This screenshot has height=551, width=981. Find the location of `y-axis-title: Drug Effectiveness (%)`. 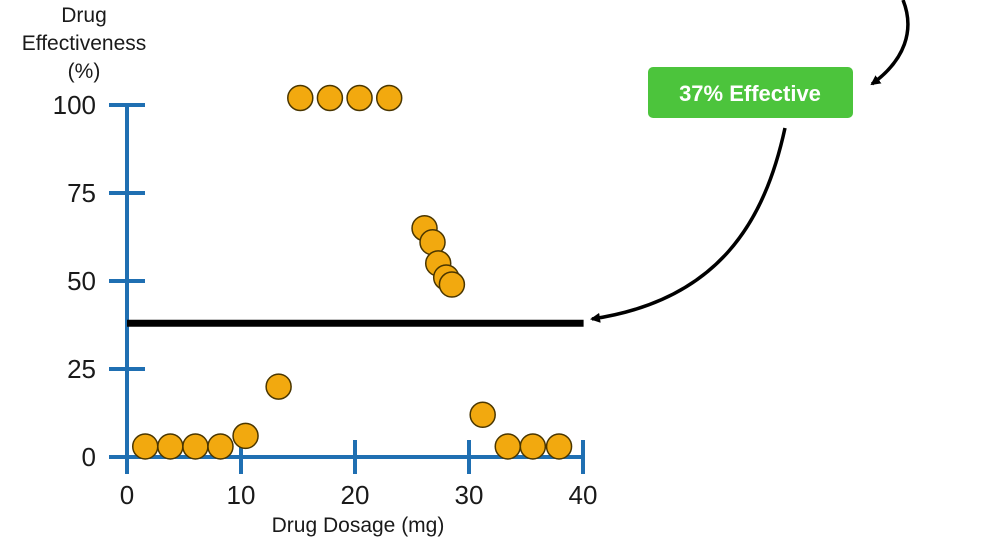

y-axis-title: Drug Effectiveness (%) is located at coordinates (84, 43).